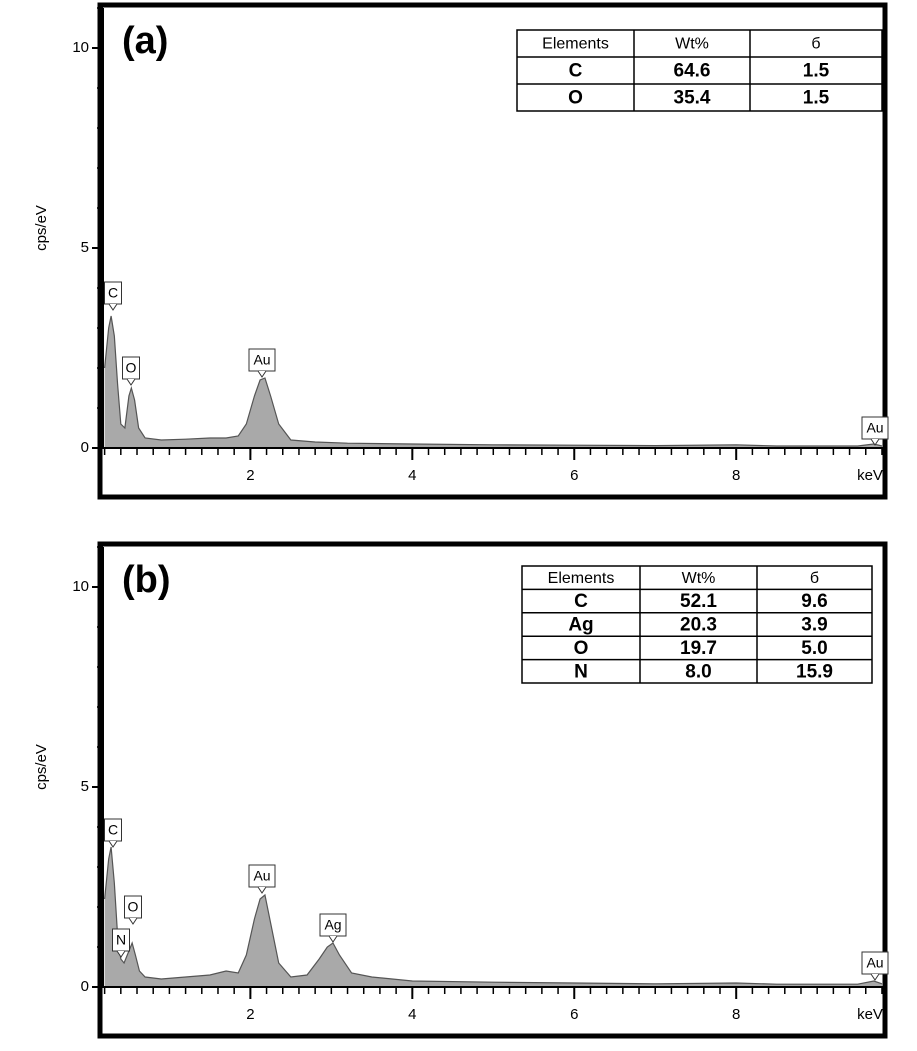  What do you see at coordinates (698, 671) in the screenshot?
I see `table-cell: 8.0` at bounding box center [698, 671].